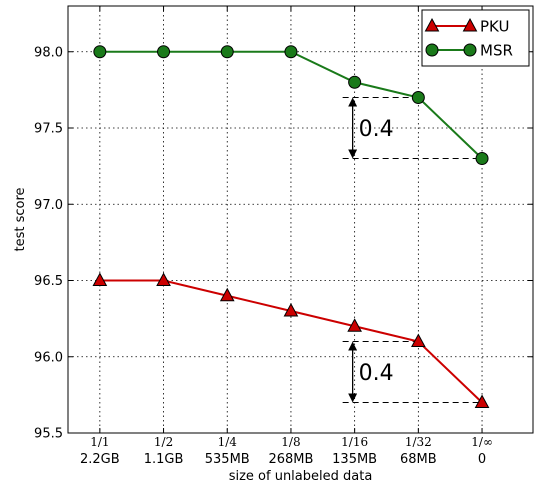 This screenshot has width=538, height=486. What do you see at coordinates (48, 281) in the screenshot?
I see `y-tick-label: 96.5` at bounding box center [48, 281].